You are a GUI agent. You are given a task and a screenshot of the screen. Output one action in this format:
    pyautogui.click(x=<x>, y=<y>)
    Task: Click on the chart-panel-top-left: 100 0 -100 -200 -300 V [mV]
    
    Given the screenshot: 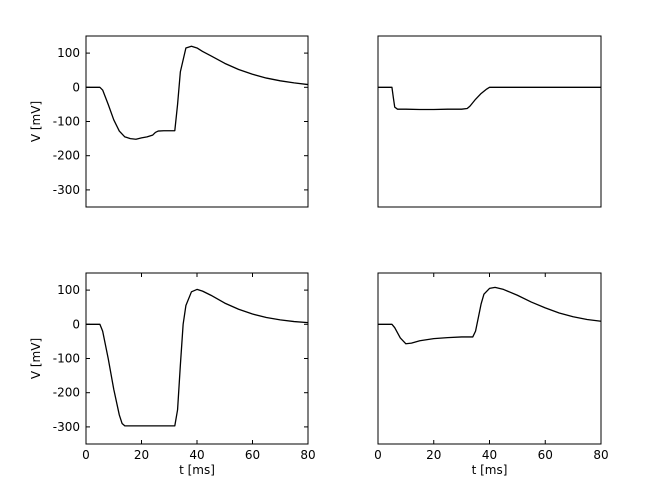 What is the action you would take?
    pyautogui.click(x=169, y=121)
    